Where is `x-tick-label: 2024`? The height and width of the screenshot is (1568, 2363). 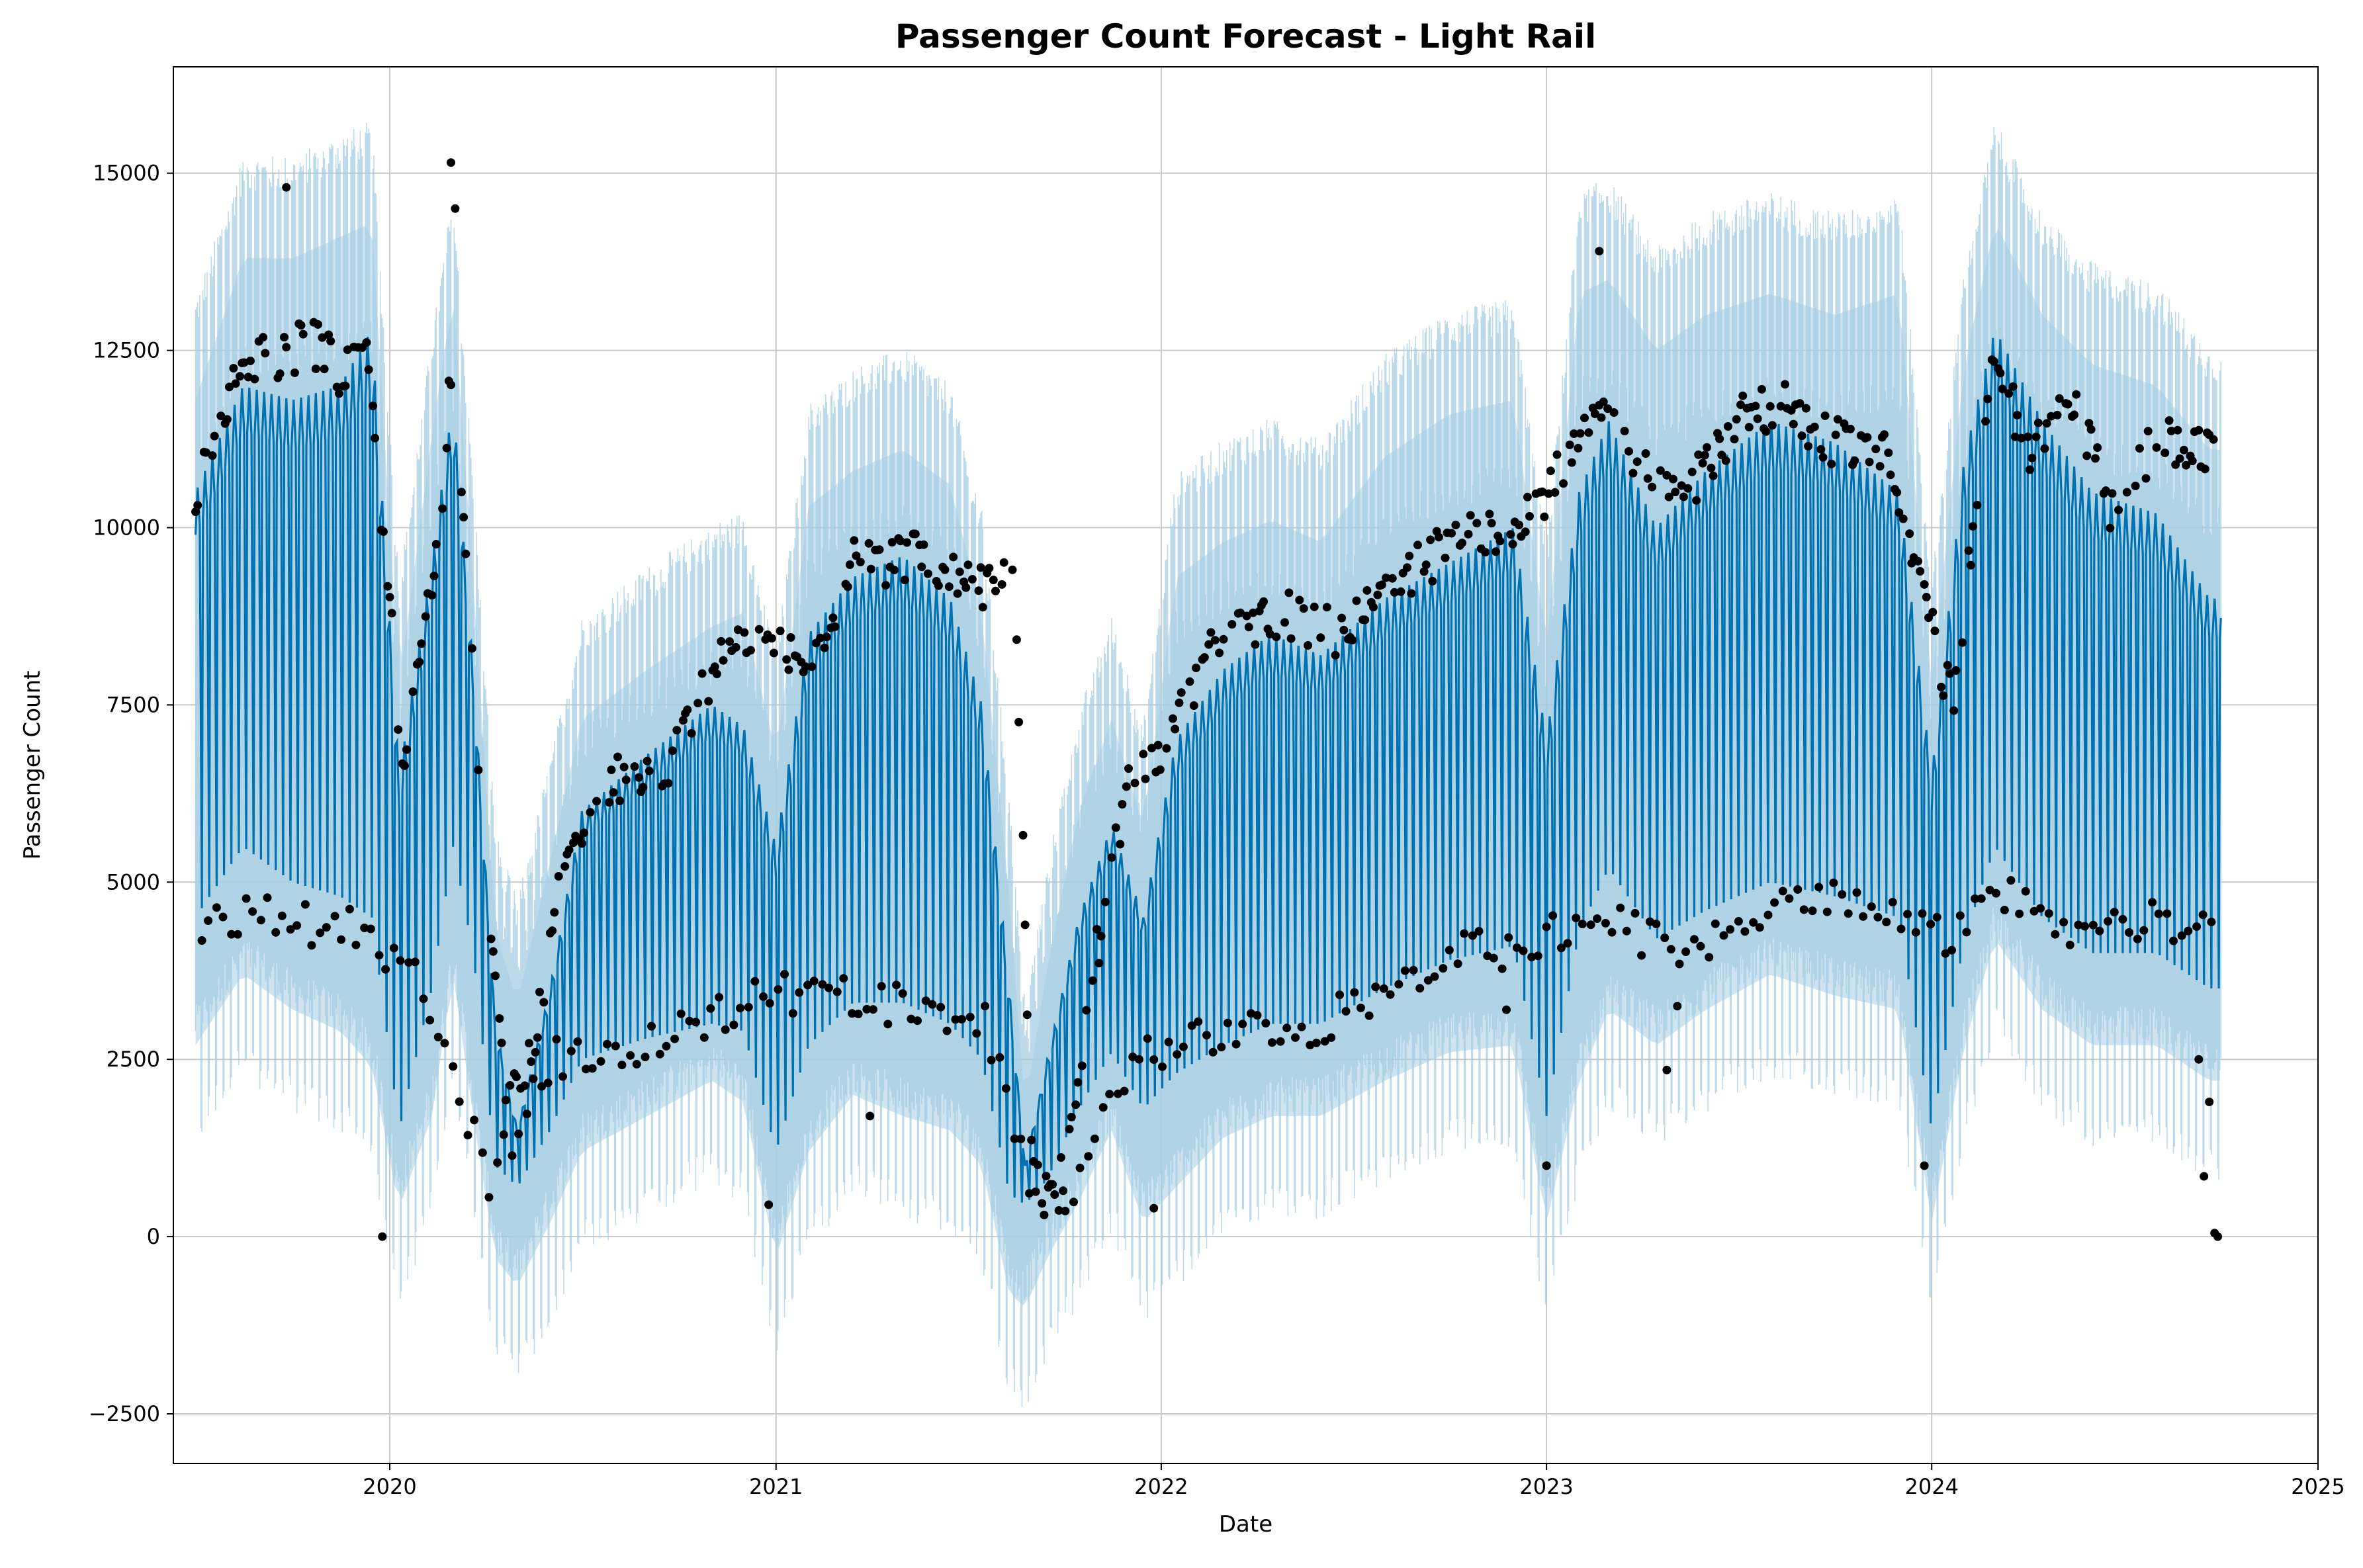
x-tick-label: 2024 is located at coordinates (1932, 1486).